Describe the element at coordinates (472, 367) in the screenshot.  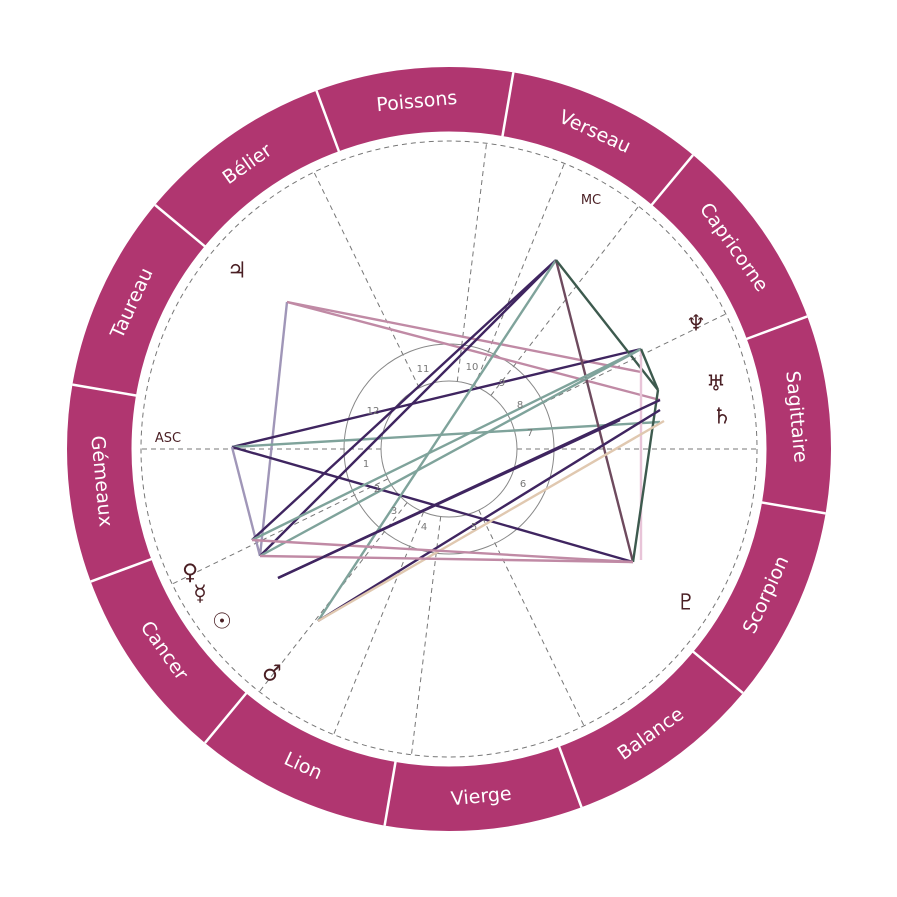
I see `house-number: 10` at that location.